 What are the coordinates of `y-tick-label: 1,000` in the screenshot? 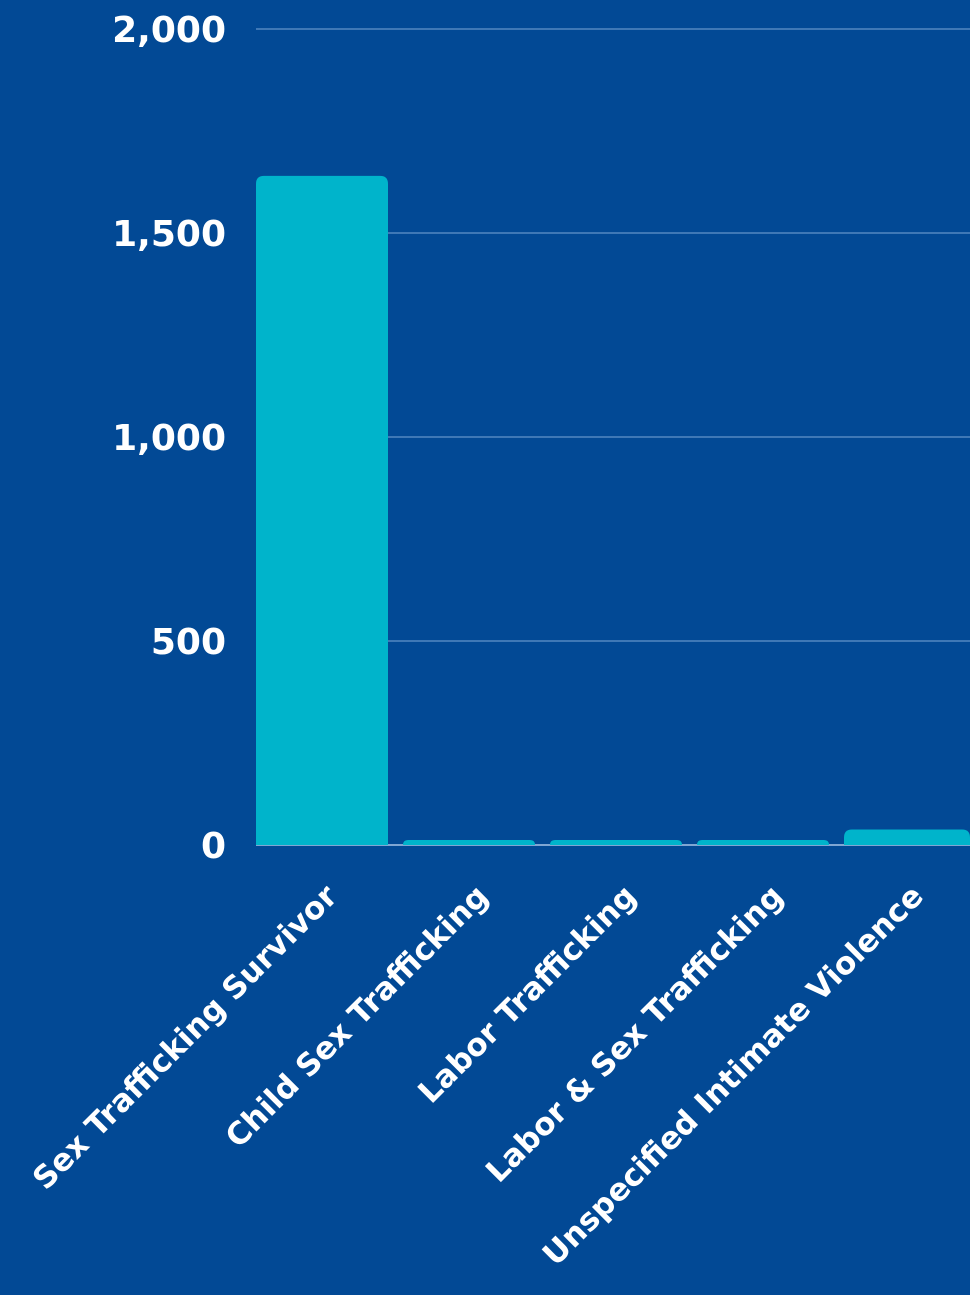 It's located at (169, 438).